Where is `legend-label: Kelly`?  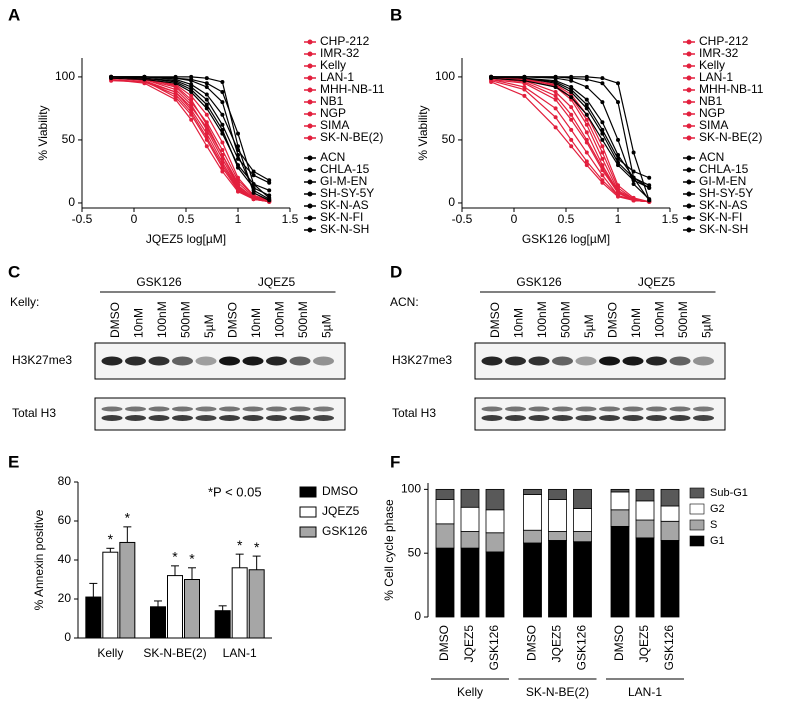 legend-label: Kelly is located at coordinates (333, 65).